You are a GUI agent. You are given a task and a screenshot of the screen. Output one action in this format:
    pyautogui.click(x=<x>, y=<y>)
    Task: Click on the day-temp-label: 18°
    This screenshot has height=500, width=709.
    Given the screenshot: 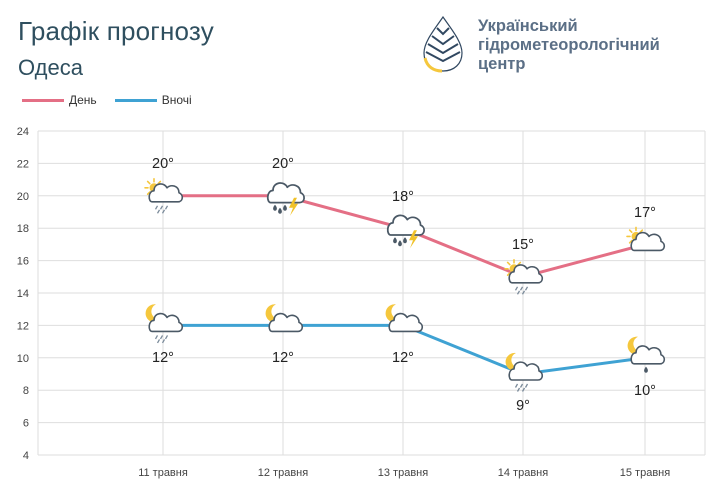 What is the action you would take?
    pyautogui.click(x=403, y=197)
    